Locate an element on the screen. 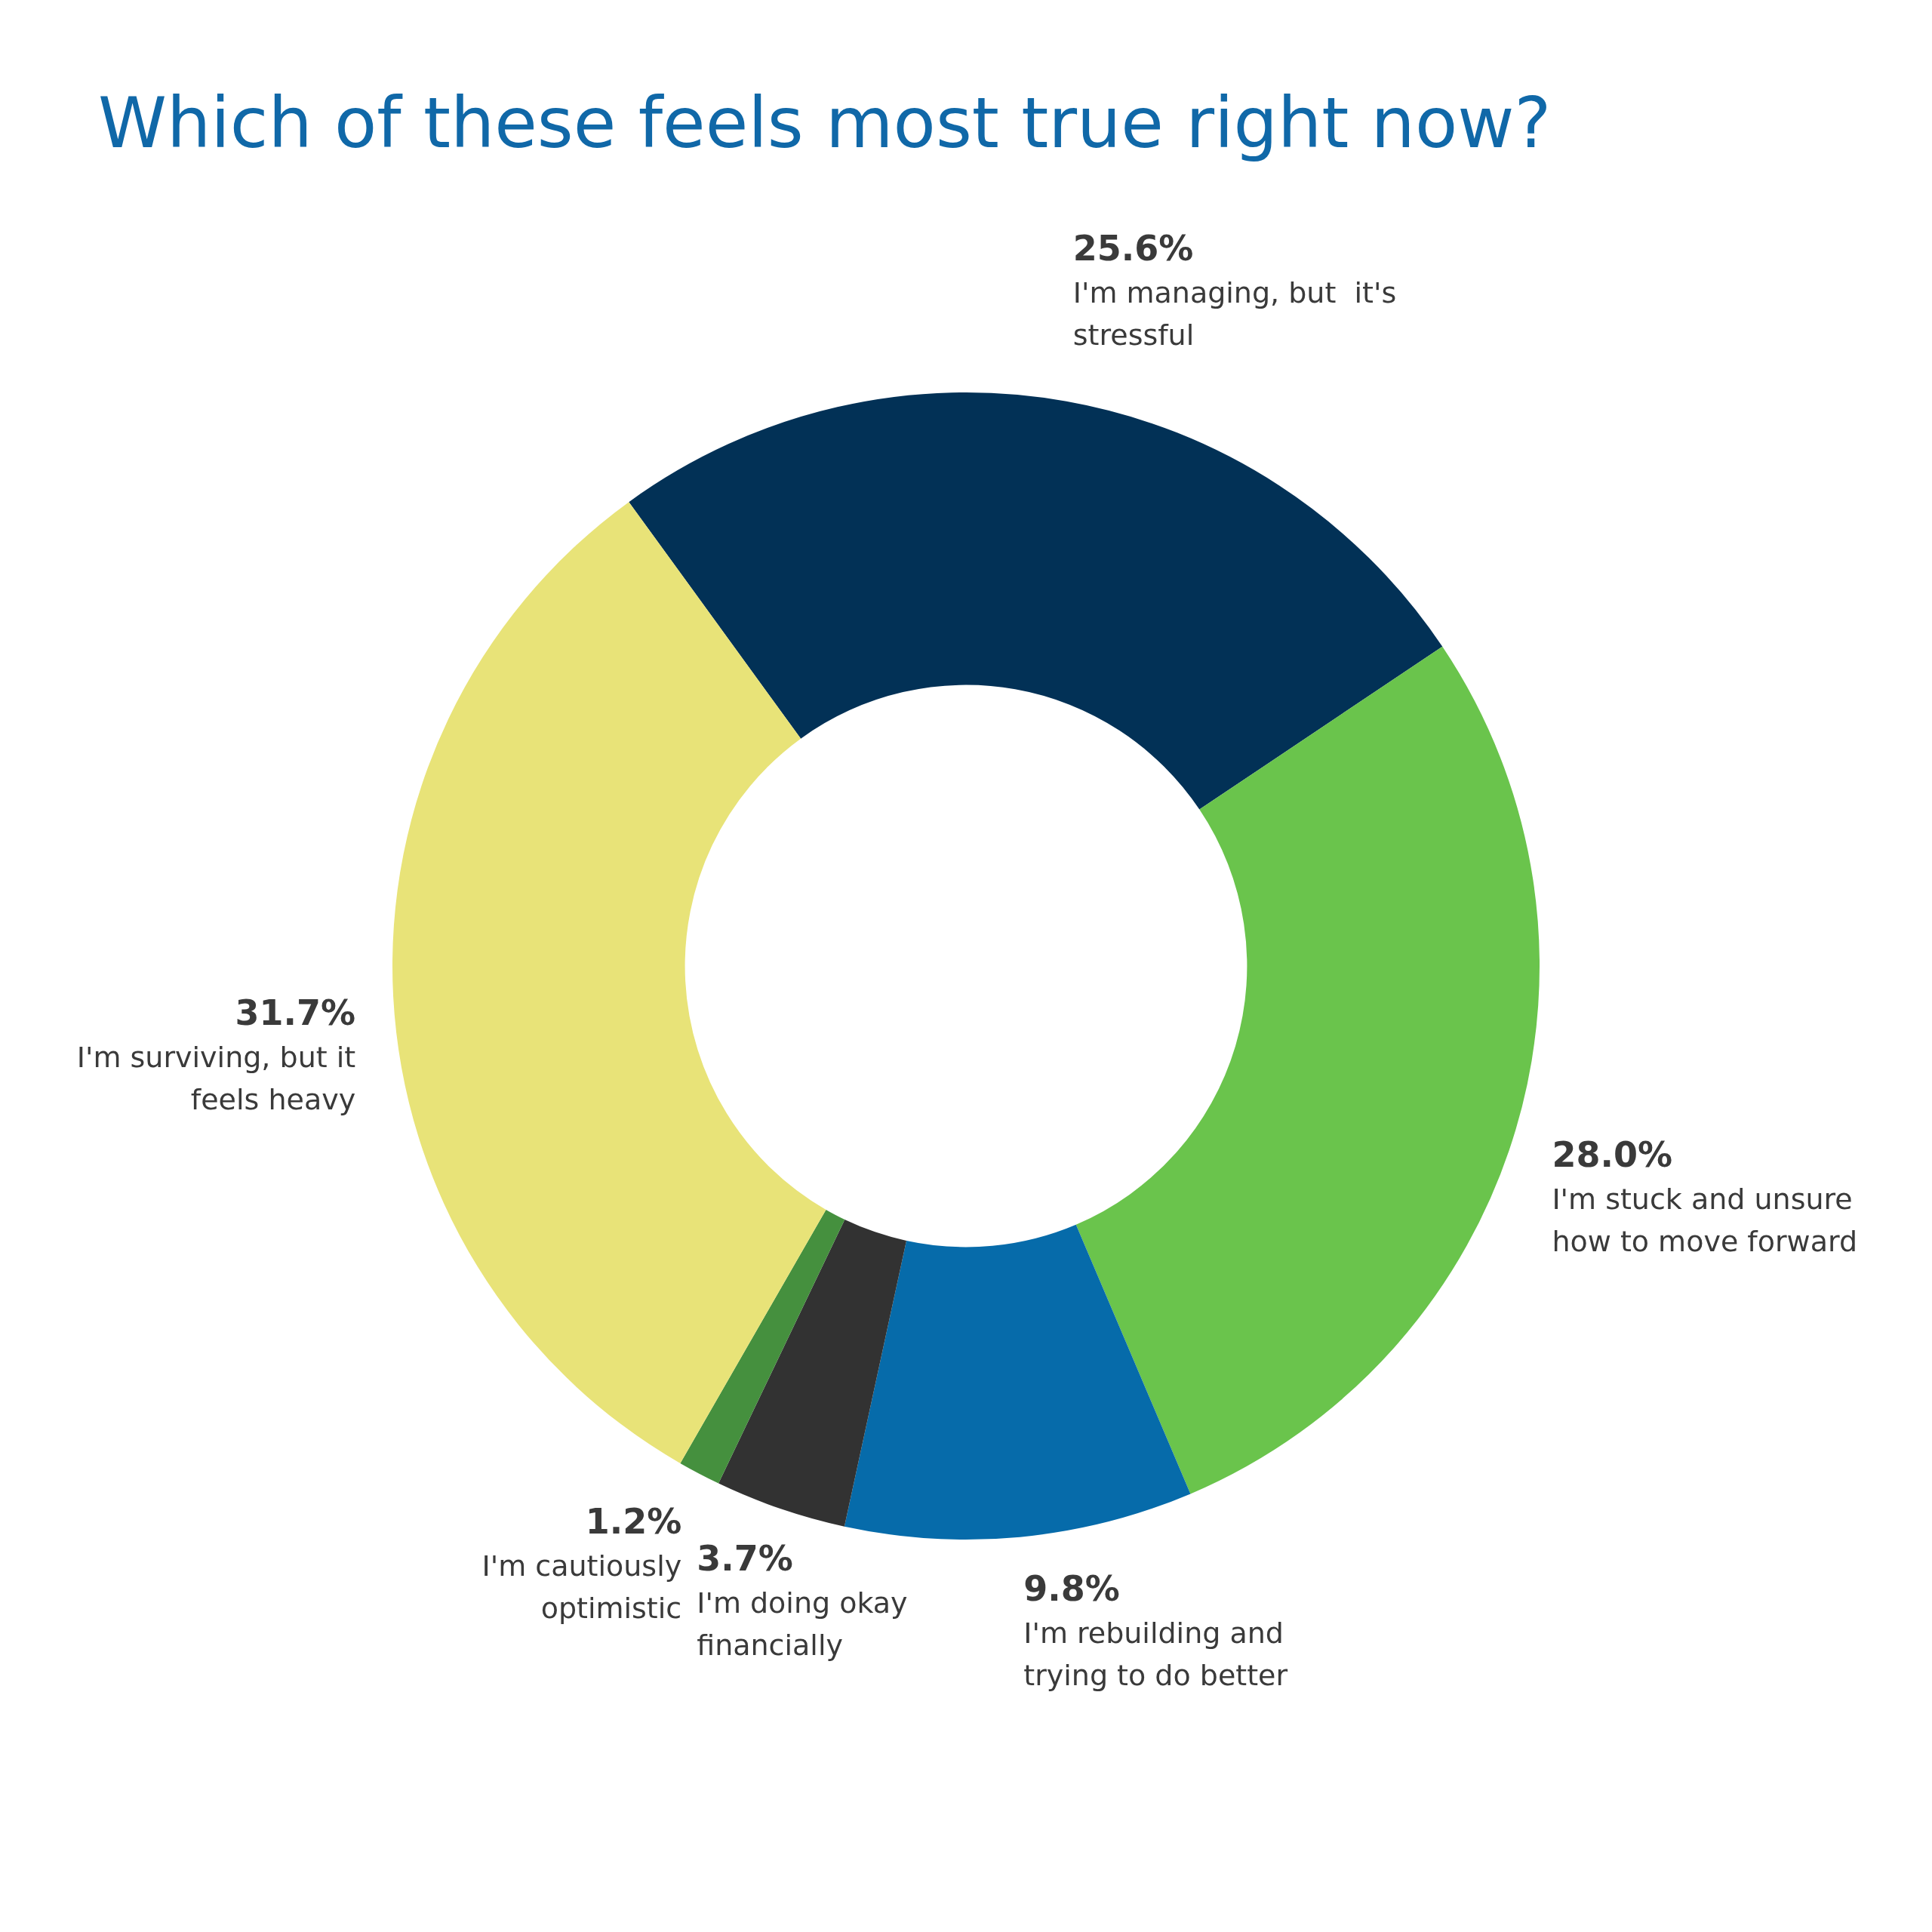 The image size is (1932, 1932). chart-title: Which of these feels most true right now? is located at coordinates (825, 123).